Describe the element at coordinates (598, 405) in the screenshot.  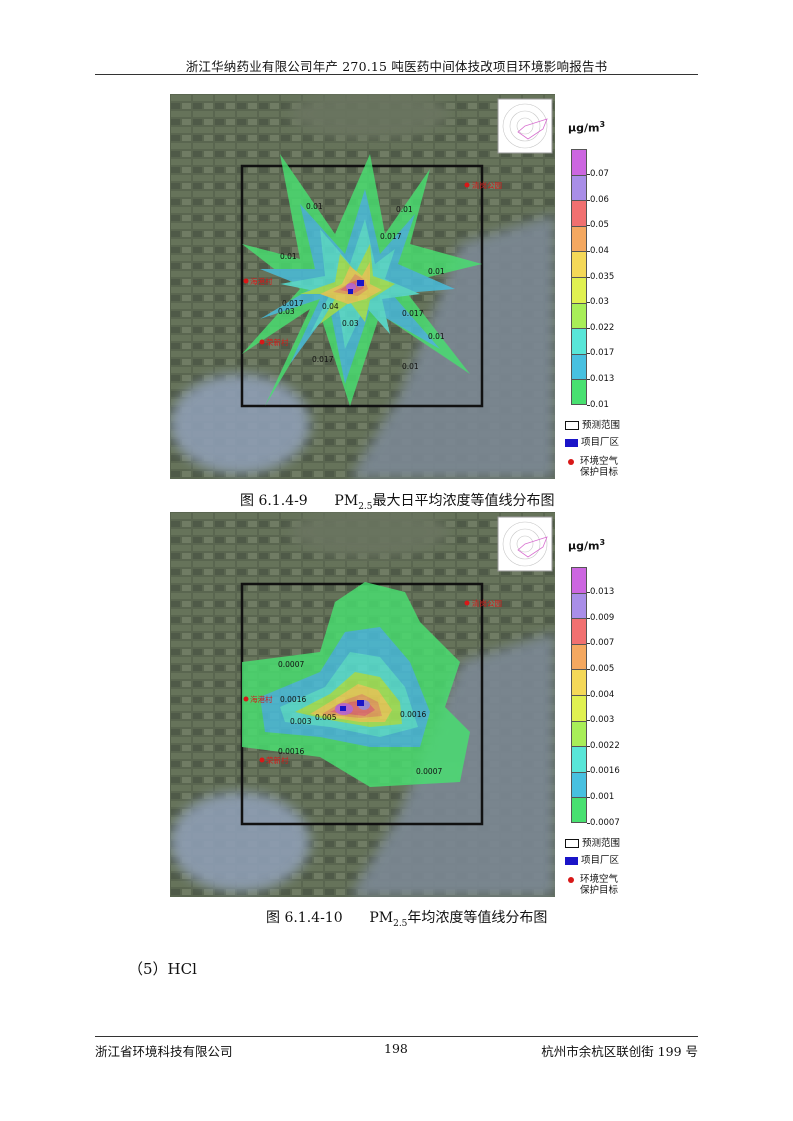
I see `scale-tick: 0.01` at that location.